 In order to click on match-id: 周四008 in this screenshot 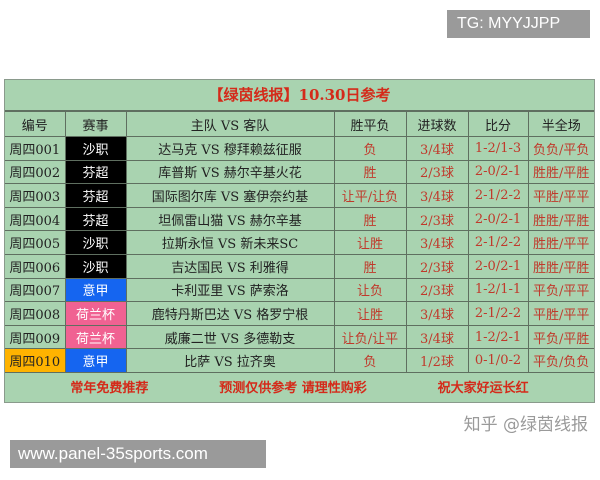, I will do `click(35, 313)`.